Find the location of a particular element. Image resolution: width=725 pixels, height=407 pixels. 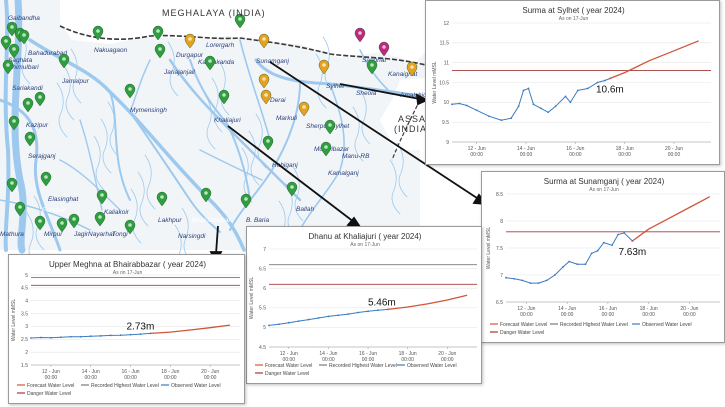

international-border is located at coordinates (245, 46).